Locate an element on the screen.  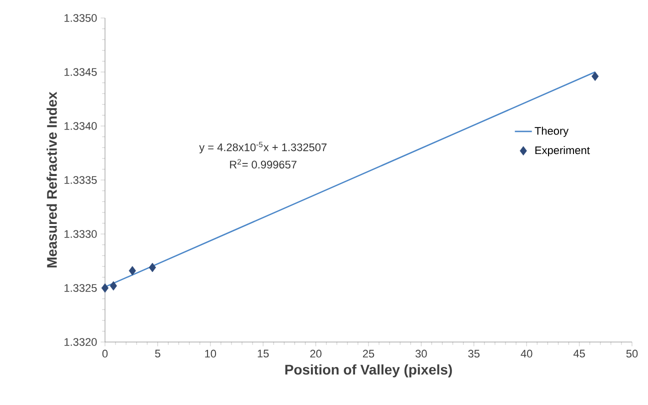
y-tick-label: 1.3345 is located at coordinates (80, 72).